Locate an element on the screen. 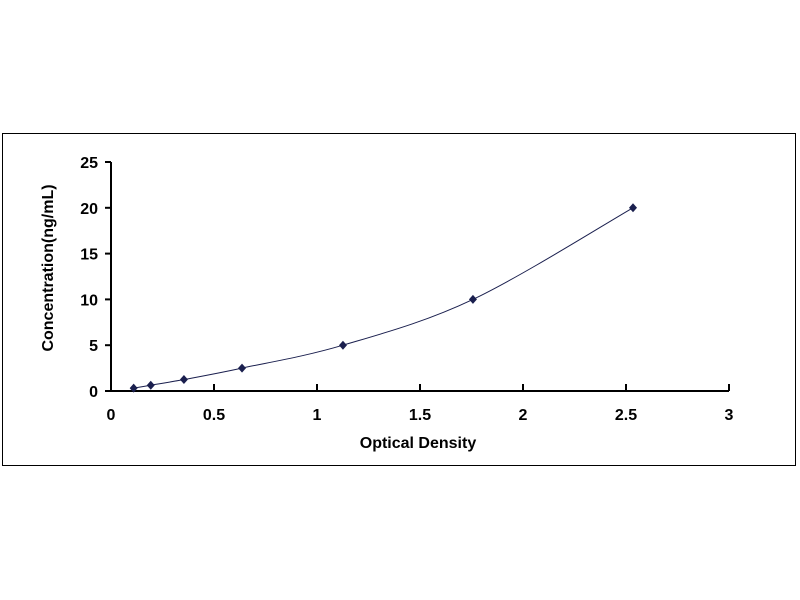 This screenshot has height=600, width=800. y-tick-label: 0 is located at coordinates (93, 392).